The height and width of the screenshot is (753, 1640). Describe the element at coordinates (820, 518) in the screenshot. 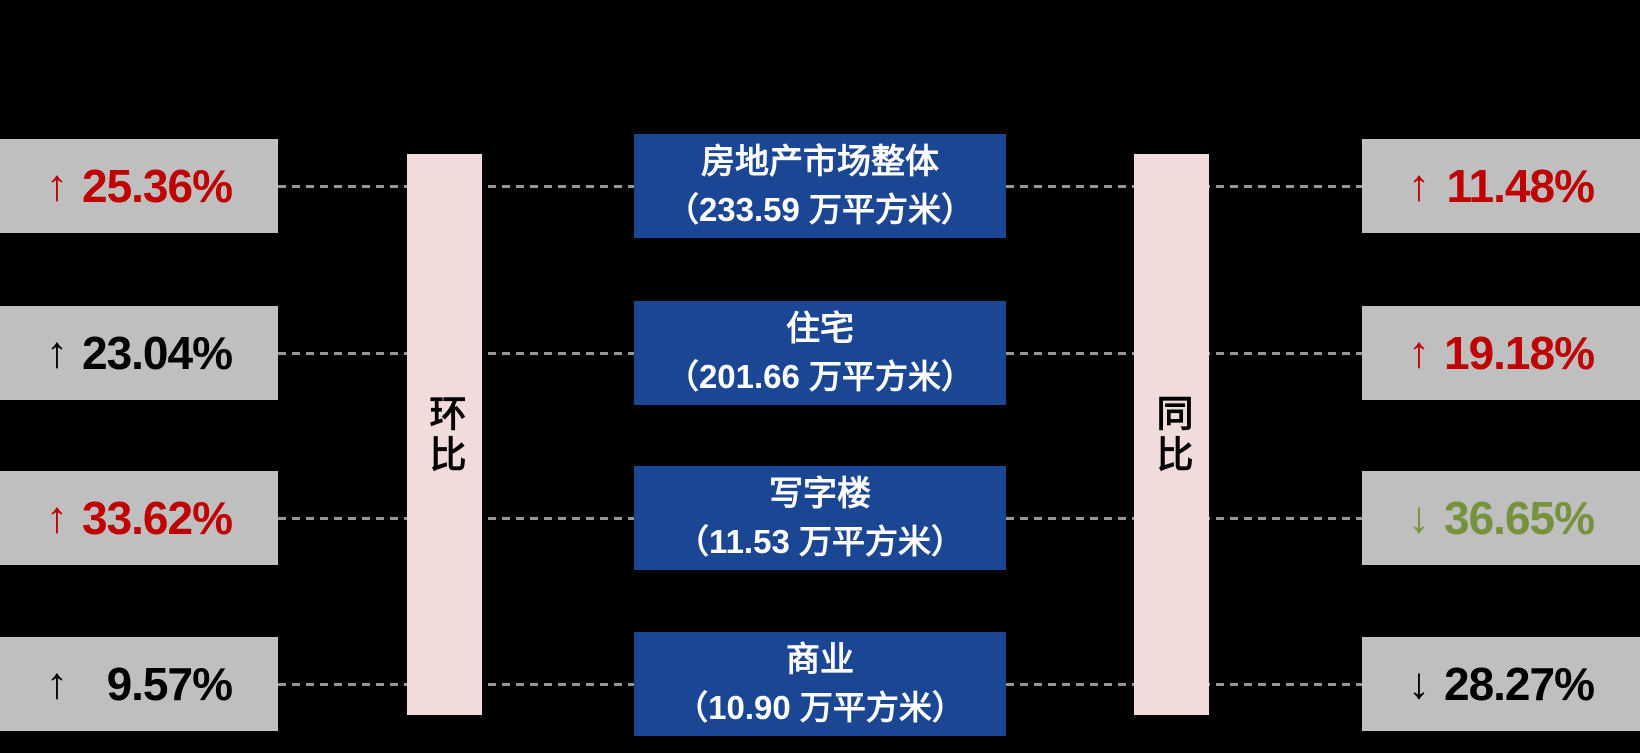

I see `category-box-row3: 写字楼 （11.53 万平方米）` at that location.